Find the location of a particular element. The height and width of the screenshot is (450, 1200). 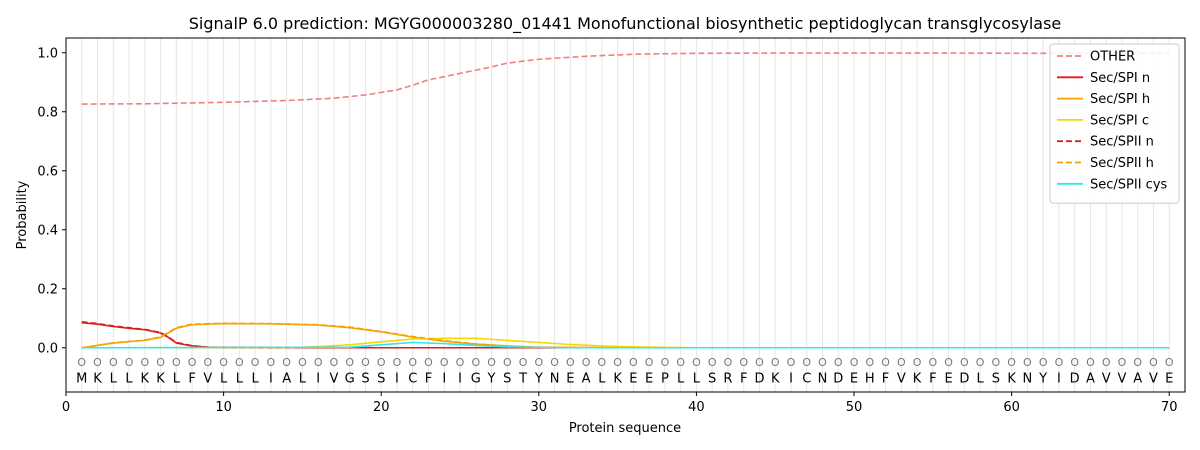

x-tick-label: 0 is located at coordinates (66, 407).